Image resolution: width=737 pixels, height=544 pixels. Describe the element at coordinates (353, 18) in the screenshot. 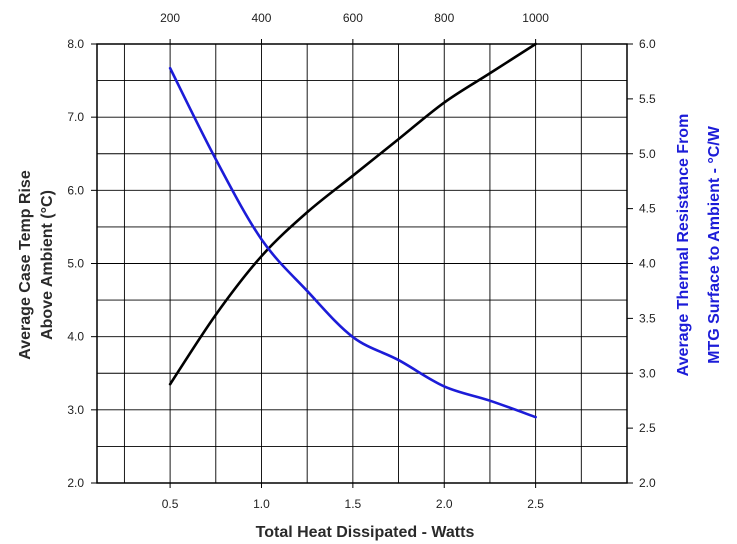

I see `top-tick-label: 600` at that location.